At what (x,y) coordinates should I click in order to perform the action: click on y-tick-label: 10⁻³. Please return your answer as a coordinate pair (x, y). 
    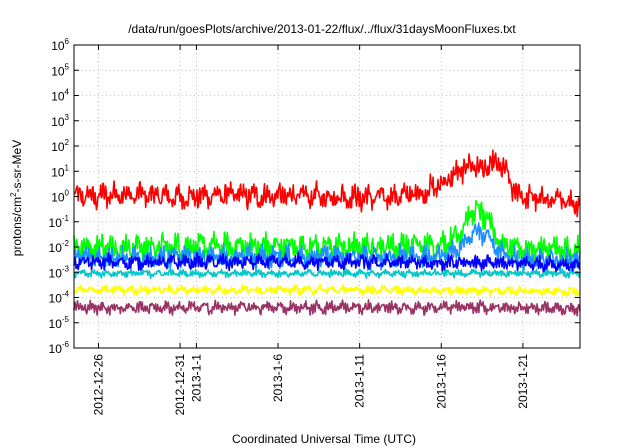
    Looking at the image, I should click on (59, 272).